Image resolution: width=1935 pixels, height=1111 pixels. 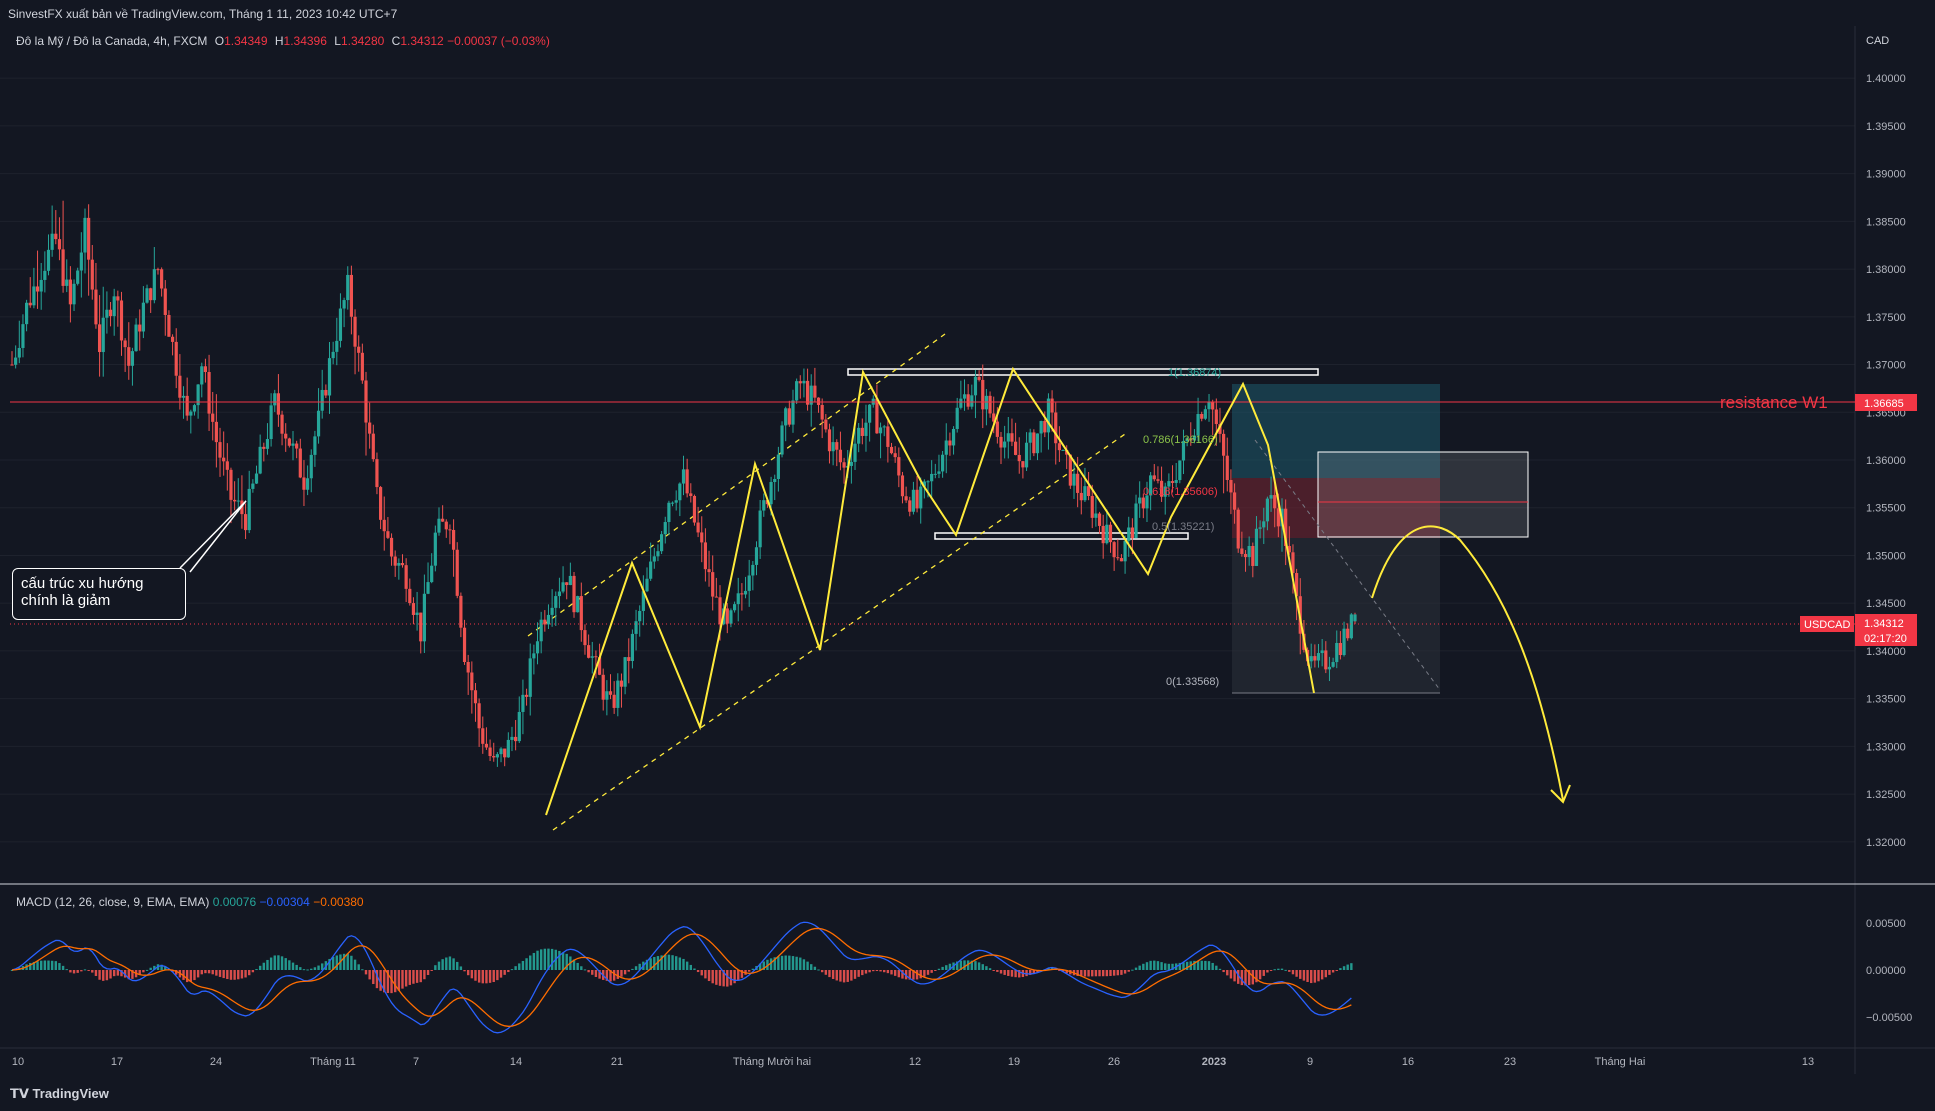 I want to click on macd-value: 0.00076, so click(x=234, y=902).